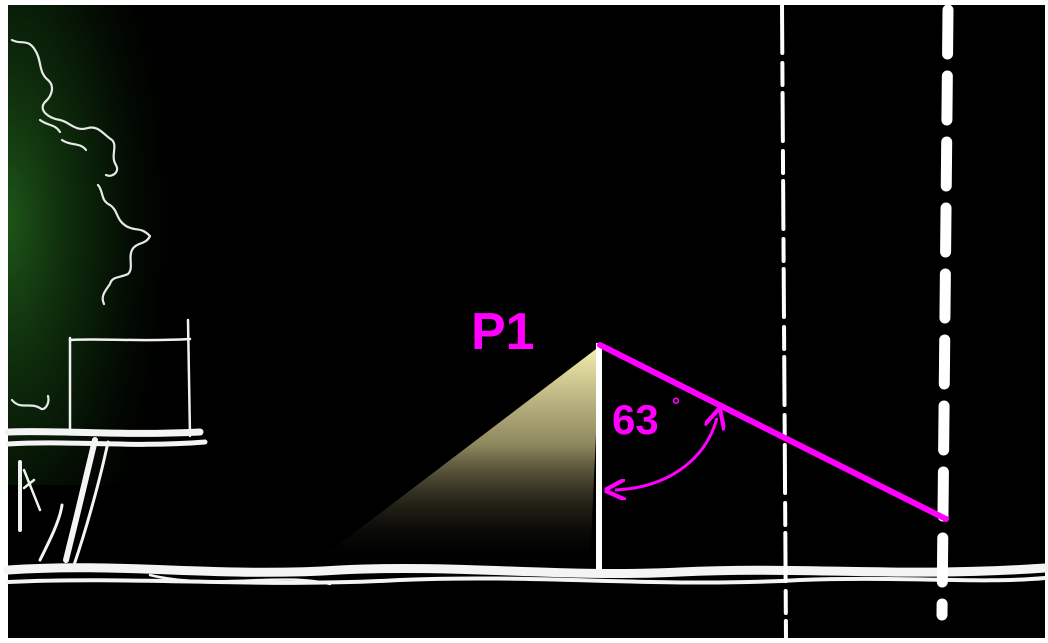 The image size is (1048, 643). I want to click on sight-line, so click(773, 432).